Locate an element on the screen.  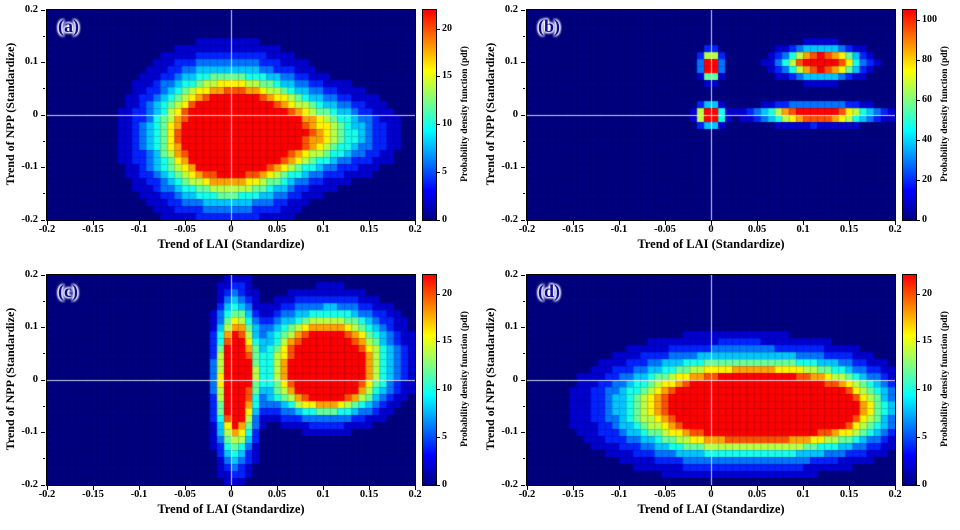
colorbar-tick-label: 60 is located at coordinates (927, 99).